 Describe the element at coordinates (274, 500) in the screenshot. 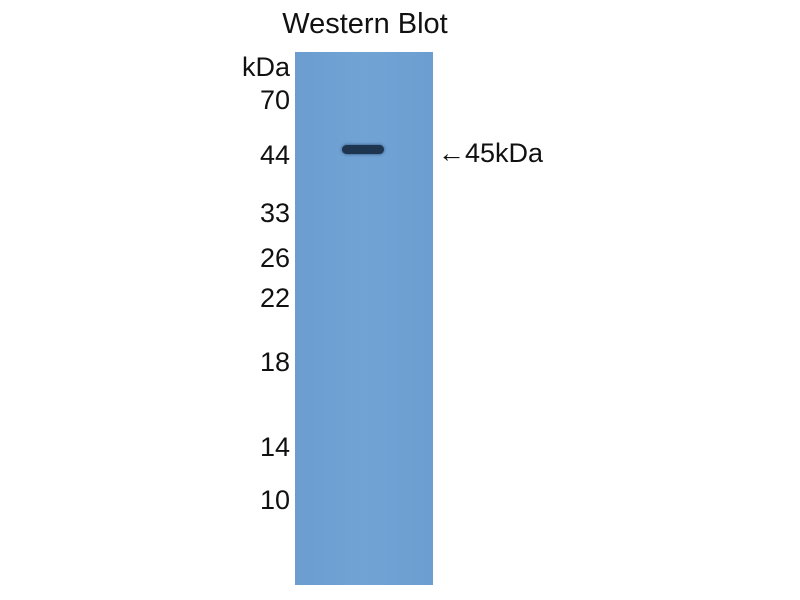

I see `marker-10: 10` at that location.